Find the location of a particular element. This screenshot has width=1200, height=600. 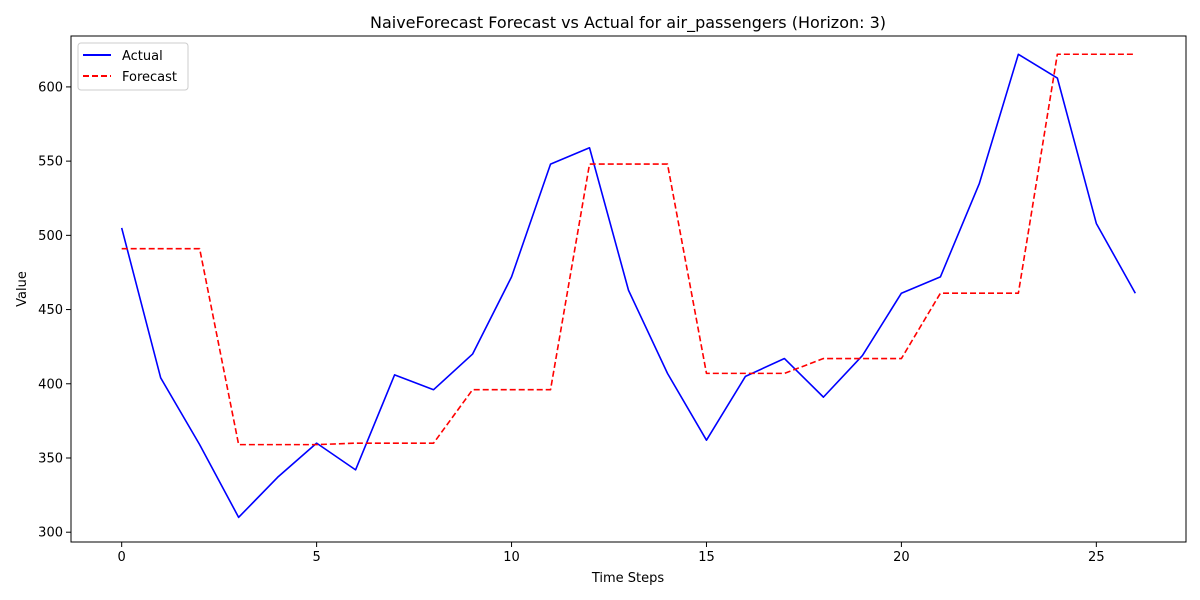

y-axis: 300 350 400 450 500 550 600 is located at coordinates (54, 310).